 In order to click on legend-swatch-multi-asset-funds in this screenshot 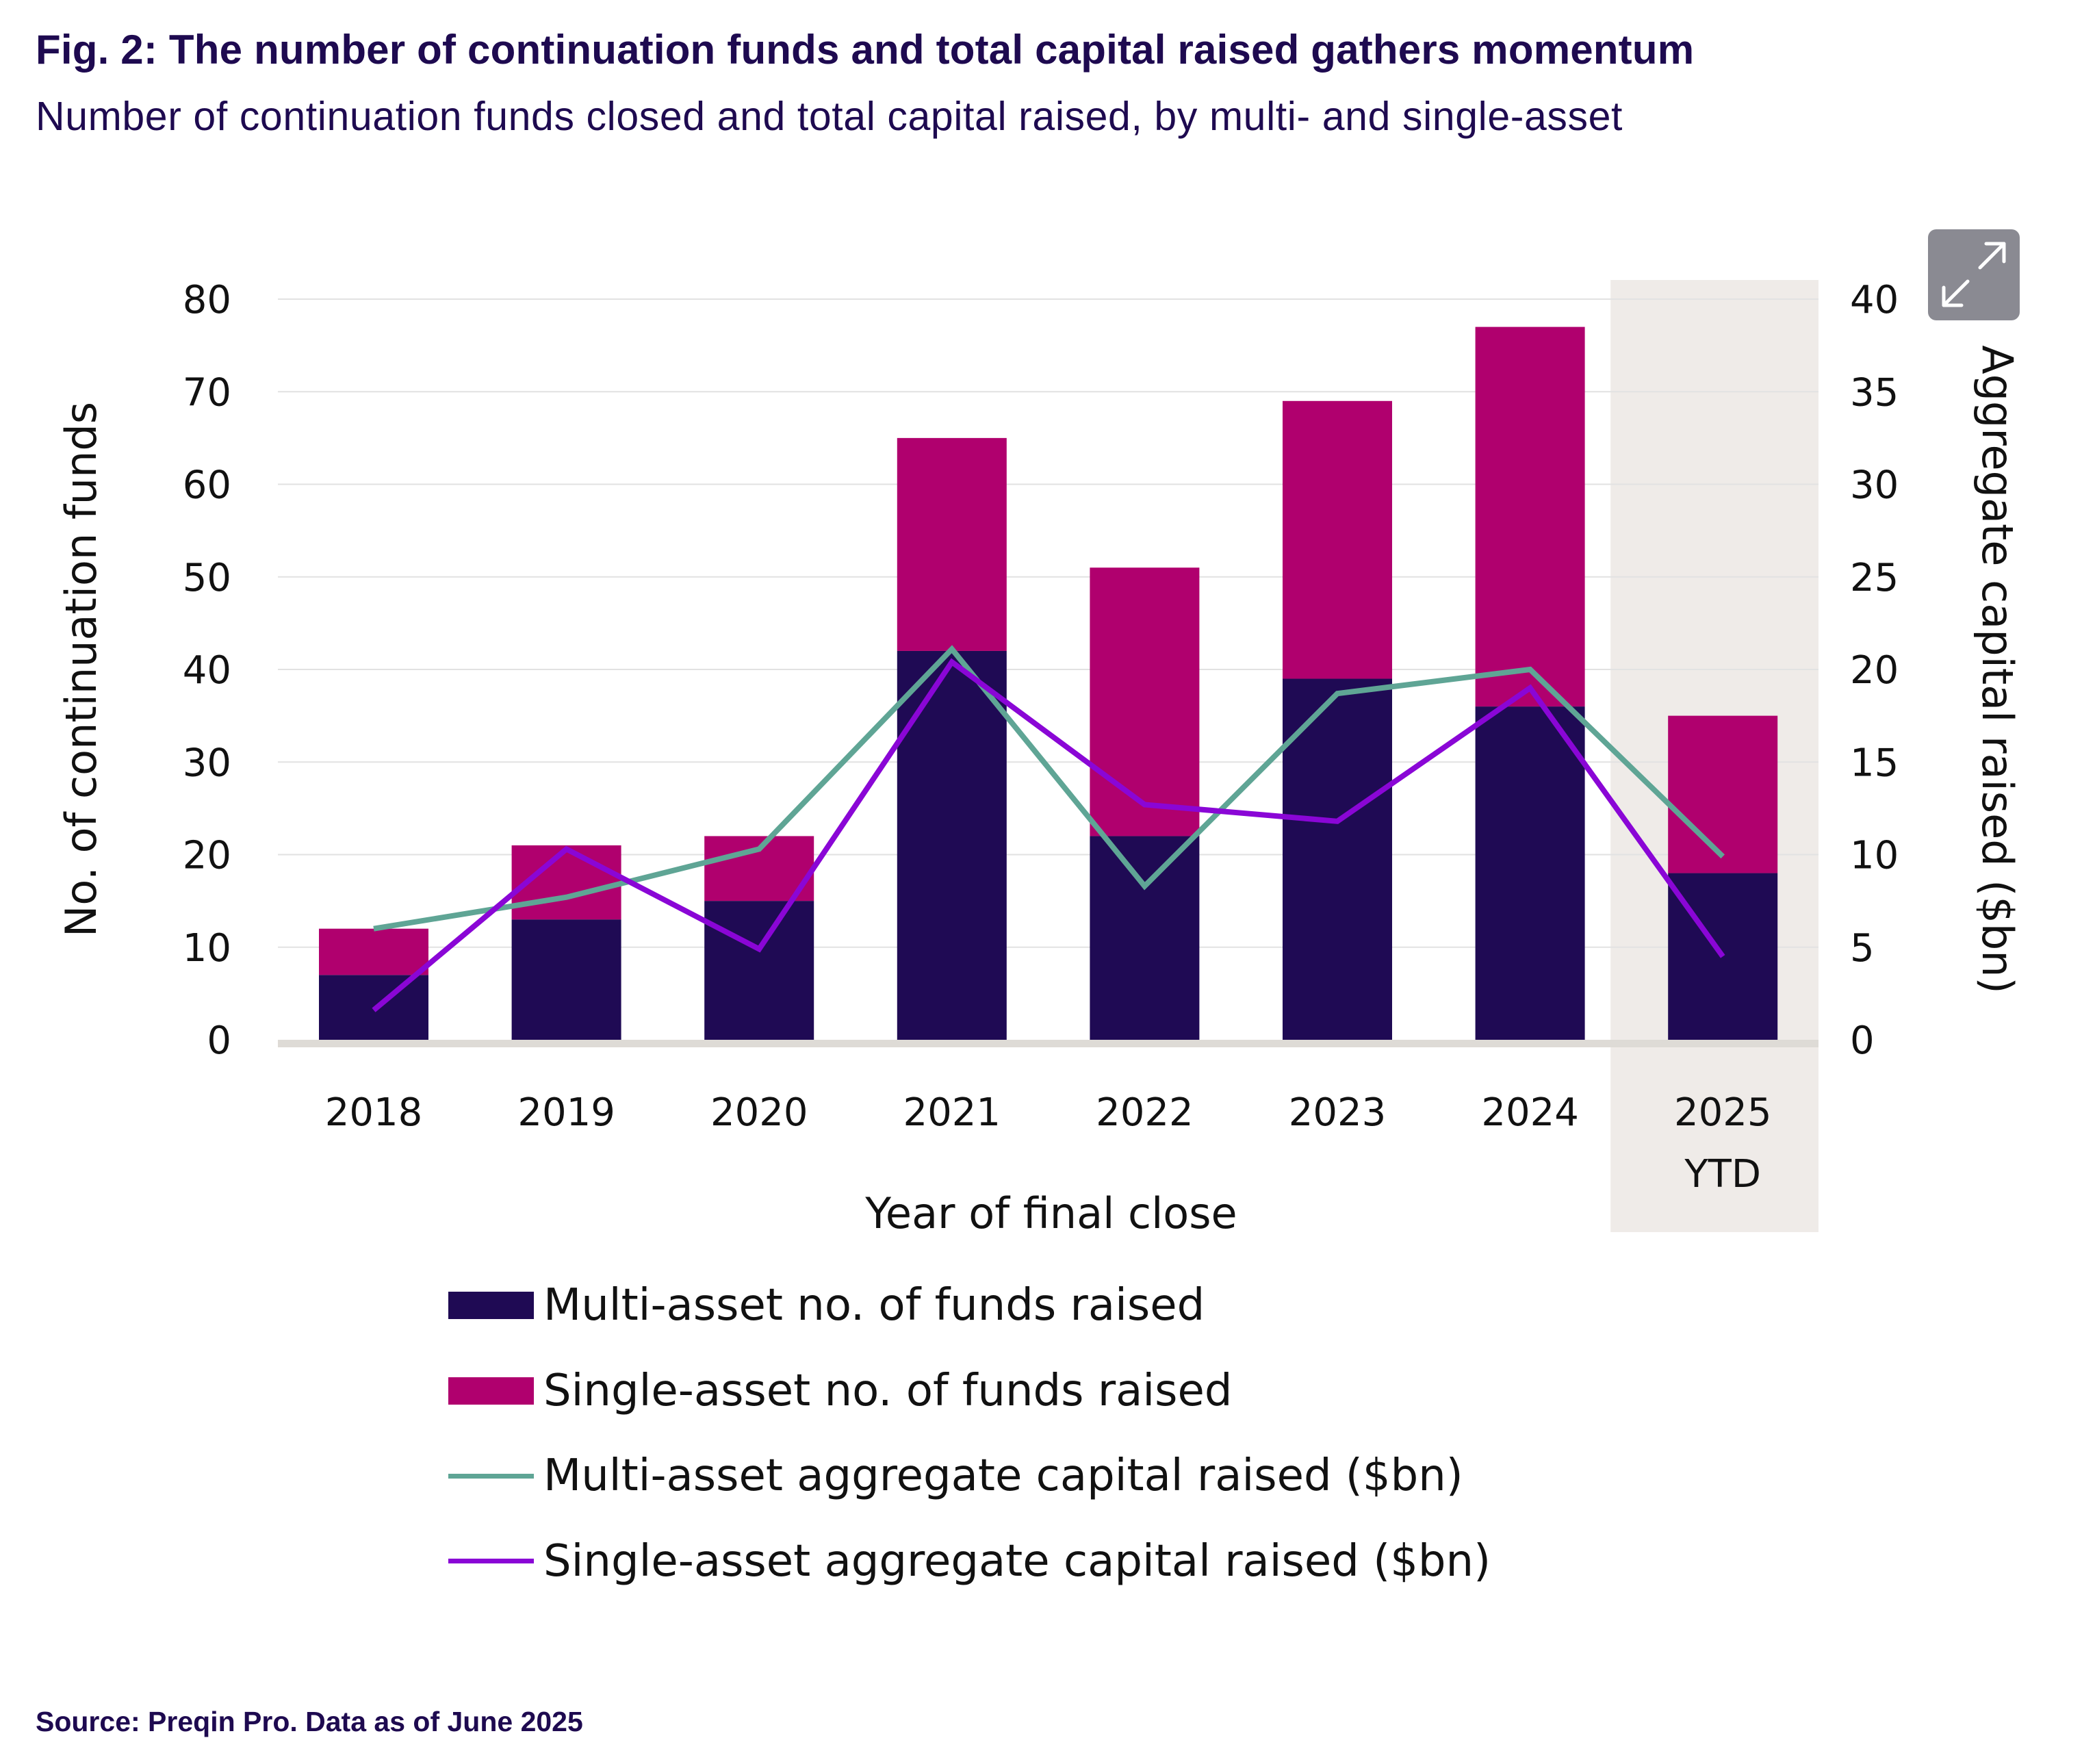, I will do `click(491, 1306)`.